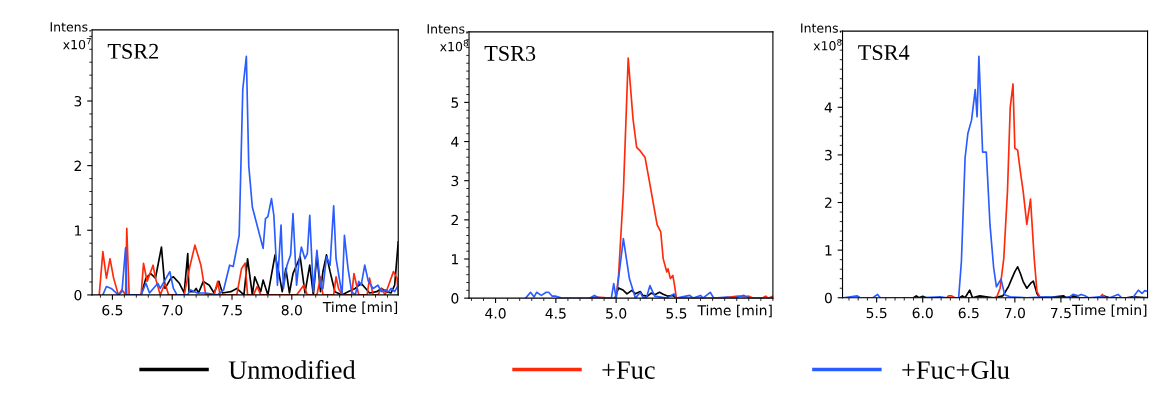 The width and height of the screenshot is (1151, 404). I want to click on x-tick-label: 4.5, so click(555, 313).